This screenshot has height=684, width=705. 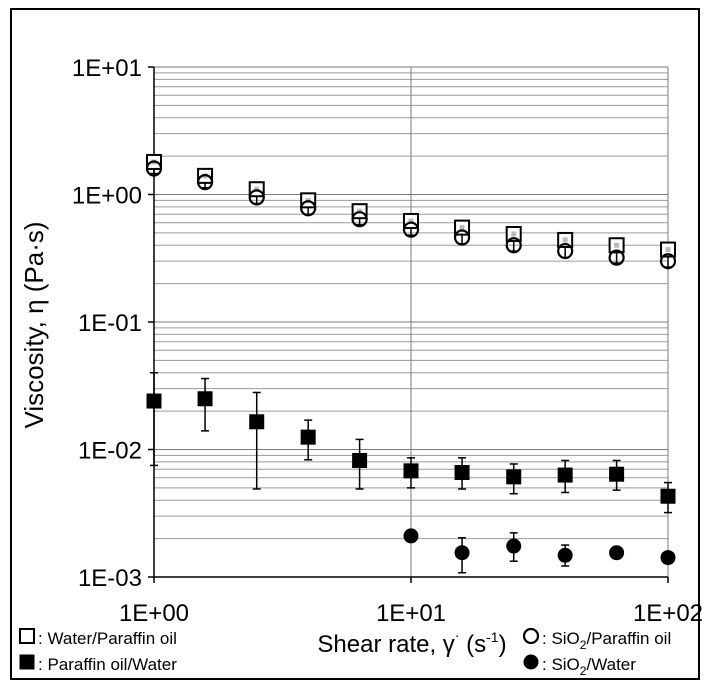 What do you see at coordinates (107, 196) in the screenshot?
I see `y-tick-label: 1E+00` at bounding box center [107, 196].